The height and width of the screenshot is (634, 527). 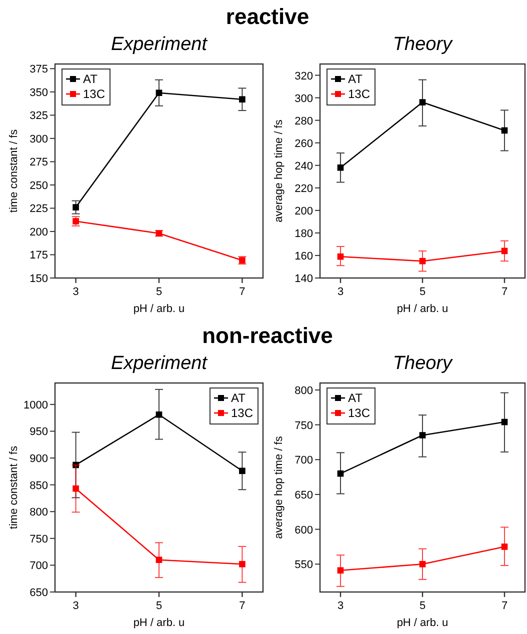 I want to click on y-tick-label: 240, so click(x=303, y=166).